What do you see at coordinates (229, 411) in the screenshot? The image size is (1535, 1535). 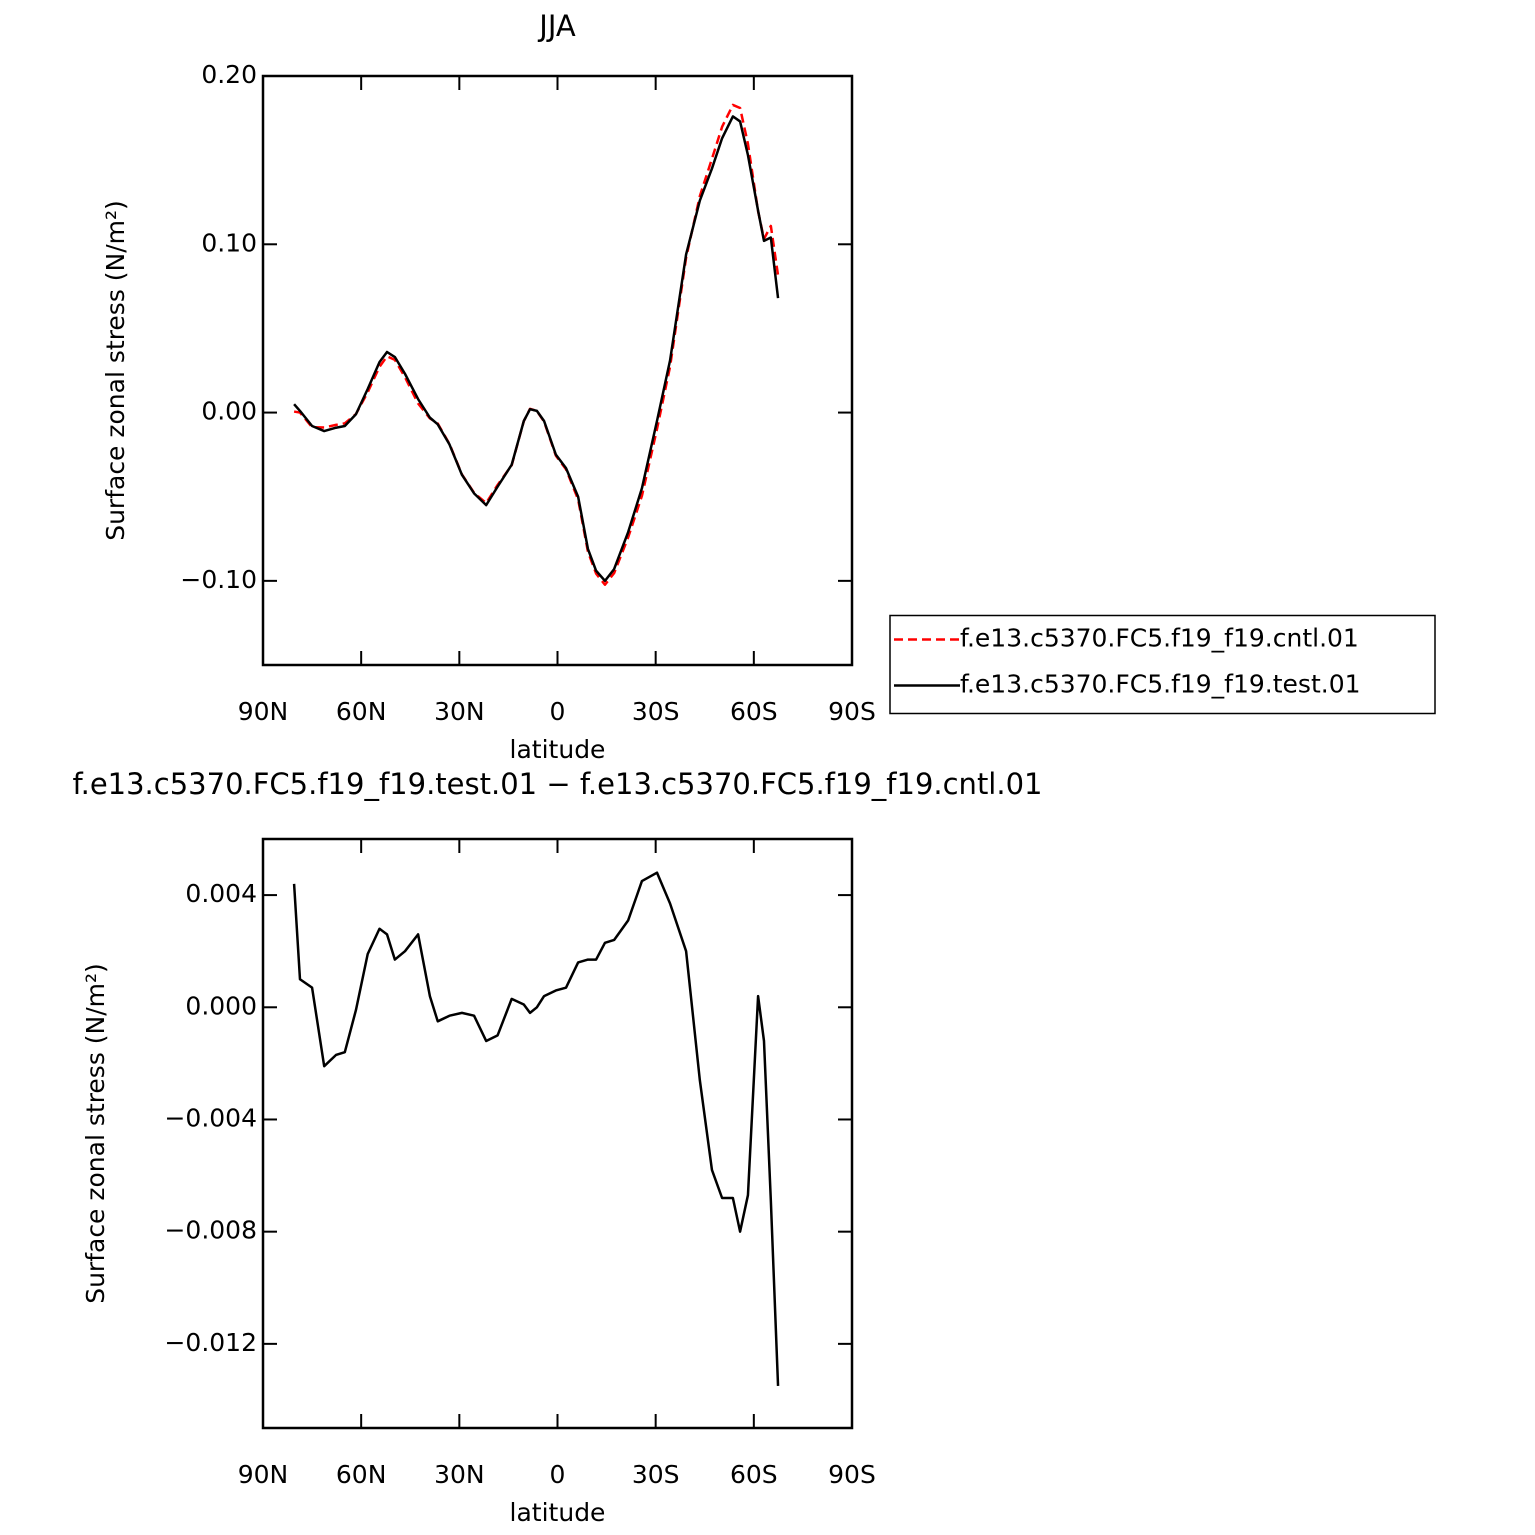 I see `y-tick-label: 0.00` at bounding box center [229, 411].